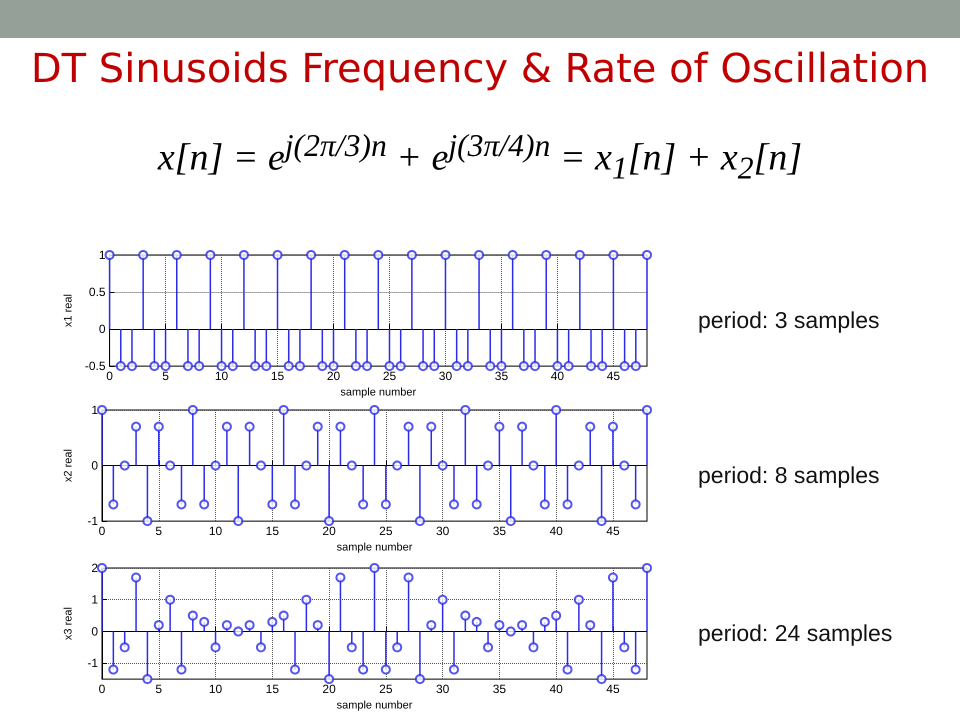 This screenshot has width=960, height=720. What do you see at coordinates (95, 366) in the screenshot?
I see `y-tick-label: -0.5` at bounding box center [95, 366].